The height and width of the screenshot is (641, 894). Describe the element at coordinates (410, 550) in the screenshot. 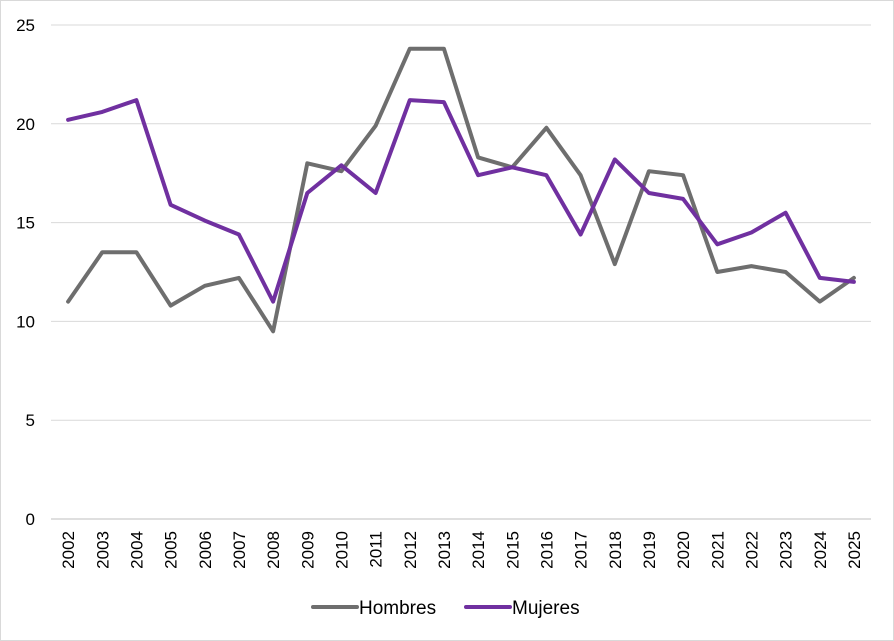

I see `x-tick-label: 2012` at that location.